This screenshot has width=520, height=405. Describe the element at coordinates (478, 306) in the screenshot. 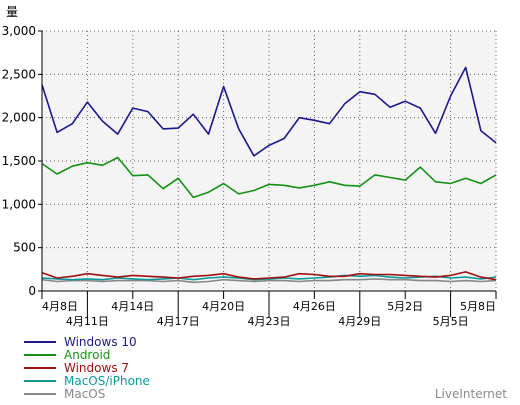

I see `x-tick-label: 5月8日` at that location.